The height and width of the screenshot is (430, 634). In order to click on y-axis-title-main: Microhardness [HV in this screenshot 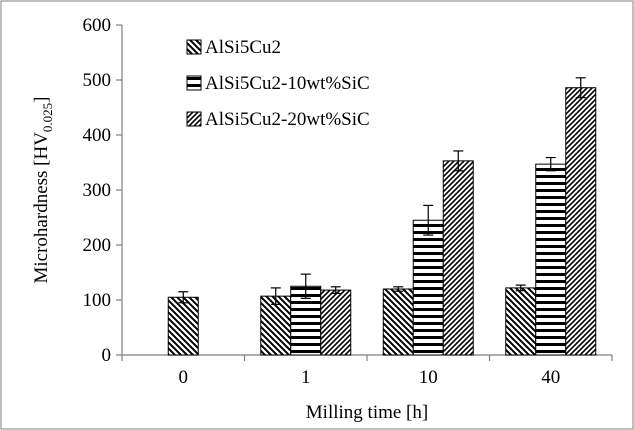, I will do `click(41, 208)`.